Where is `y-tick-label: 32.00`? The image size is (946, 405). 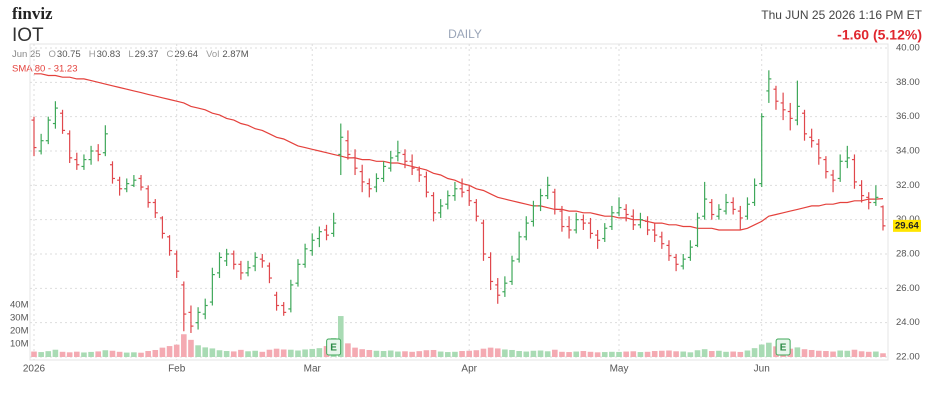
y-tick-label: 32.00 is located at coordinates (908, 185).